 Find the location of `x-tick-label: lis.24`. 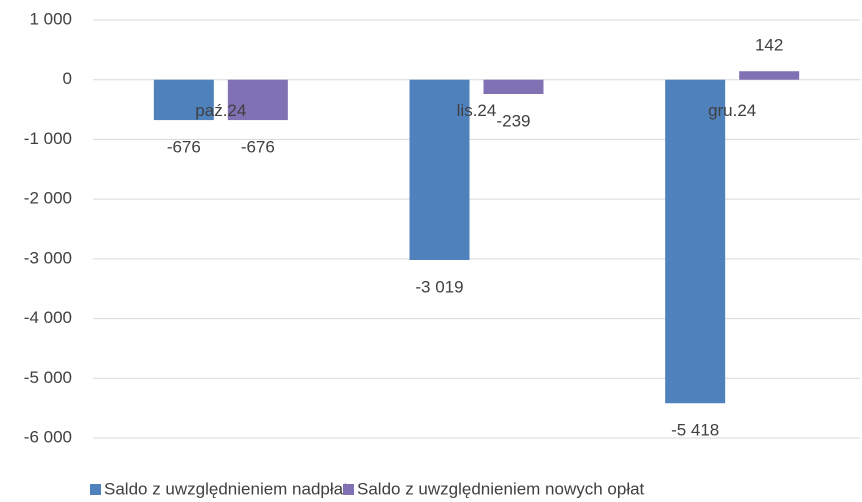

x-tick-label: lis.24 is located at coordinates (477, 110).